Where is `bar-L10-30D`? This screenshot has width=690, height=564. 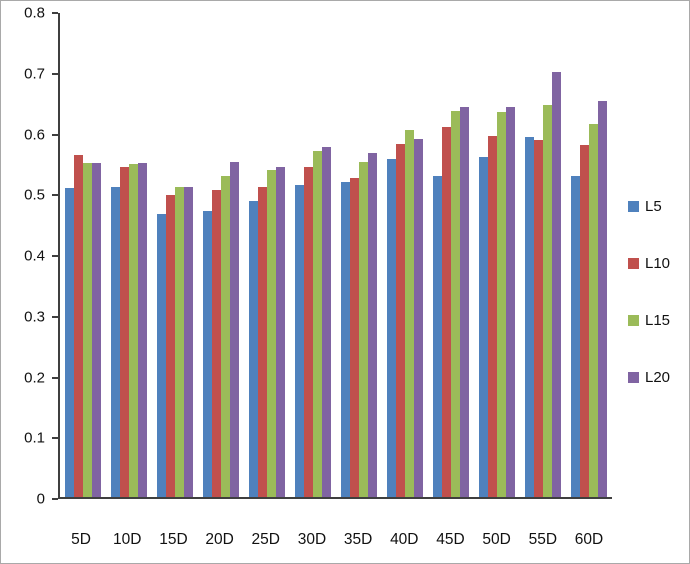
bar-L10-30D is located at coordinates (308, 332).